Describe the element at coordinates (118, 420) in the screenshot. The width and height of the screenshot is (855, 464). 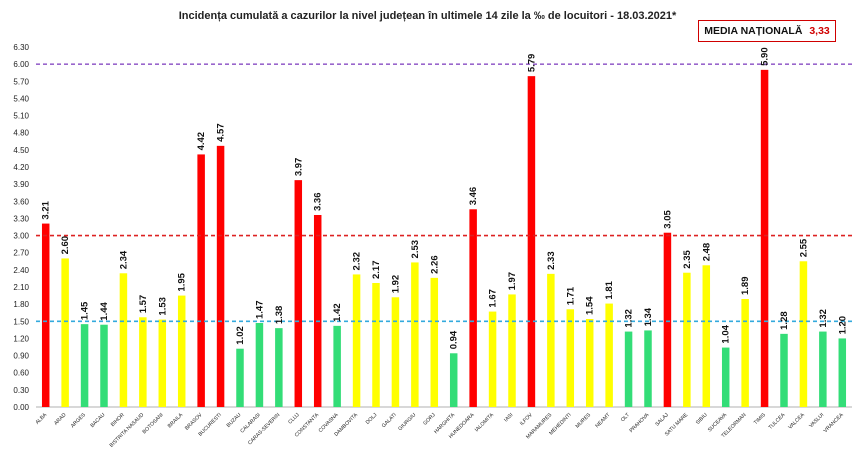
I see `category-label: BIHOR` at that location.